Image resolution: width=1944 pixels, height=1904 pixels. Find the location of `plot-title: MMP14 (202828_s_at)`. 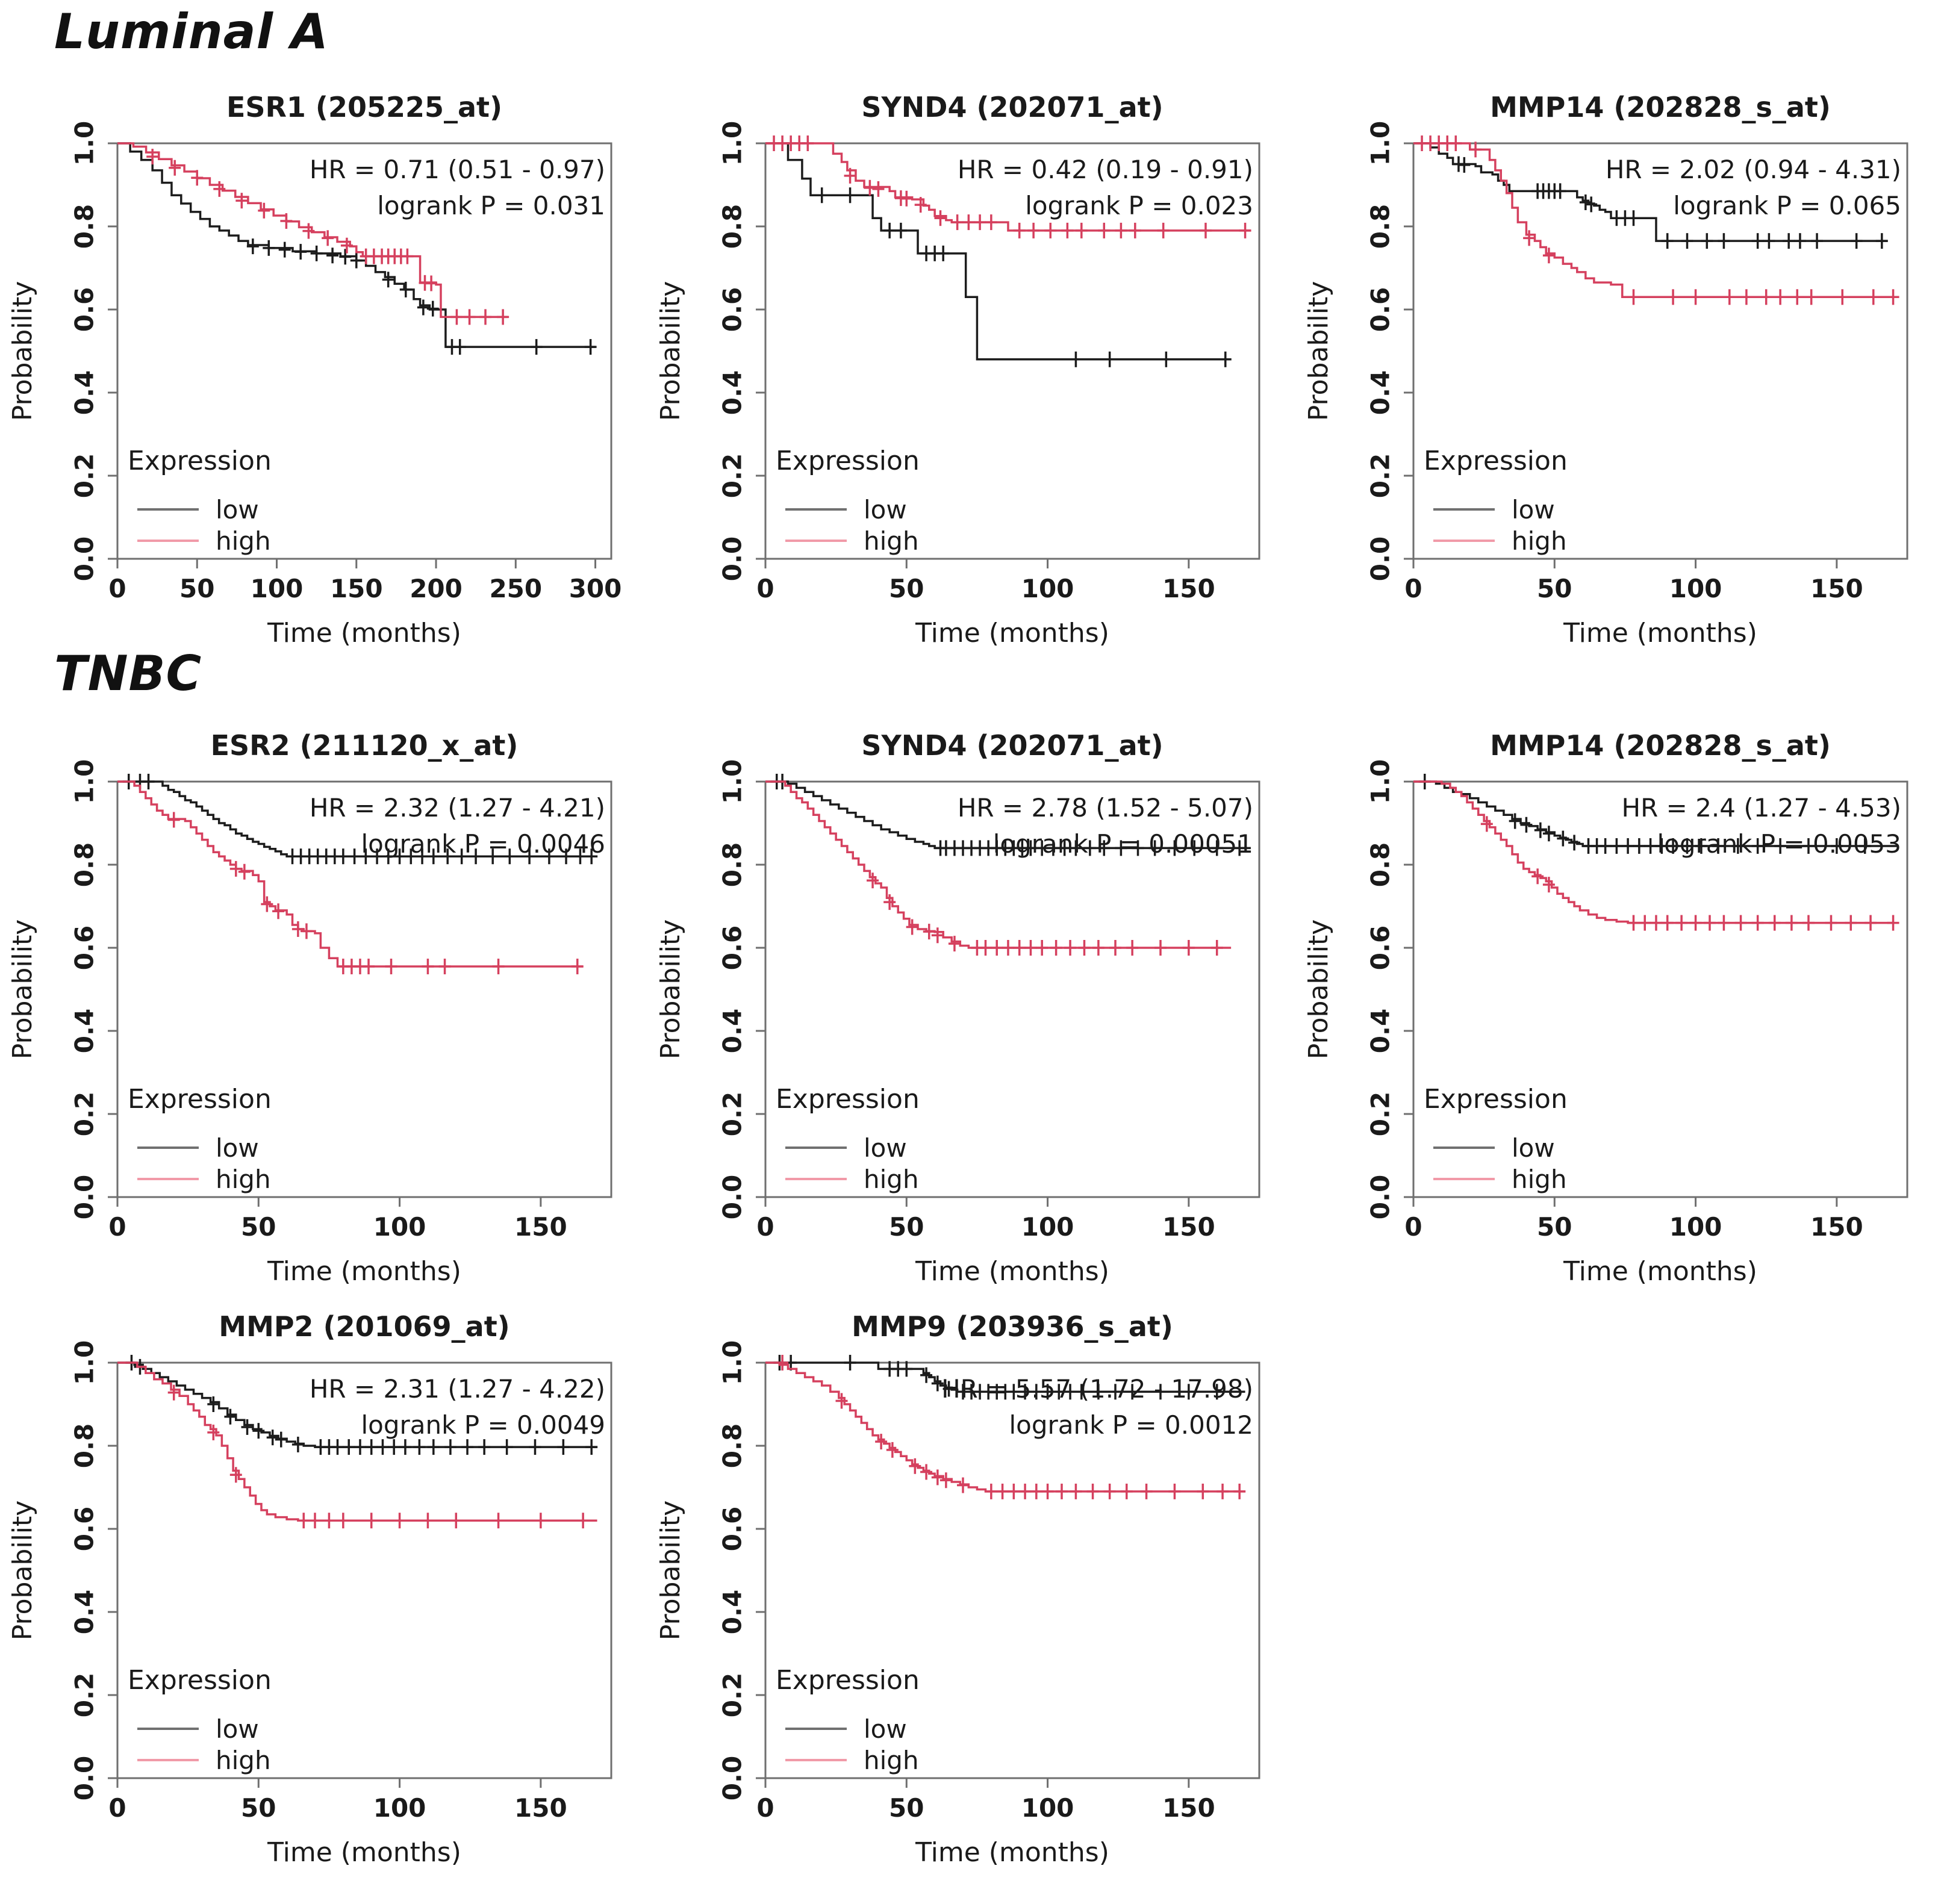

plot-title: MMP14 (202828_s_at) is located at coordinates (1661, 745).